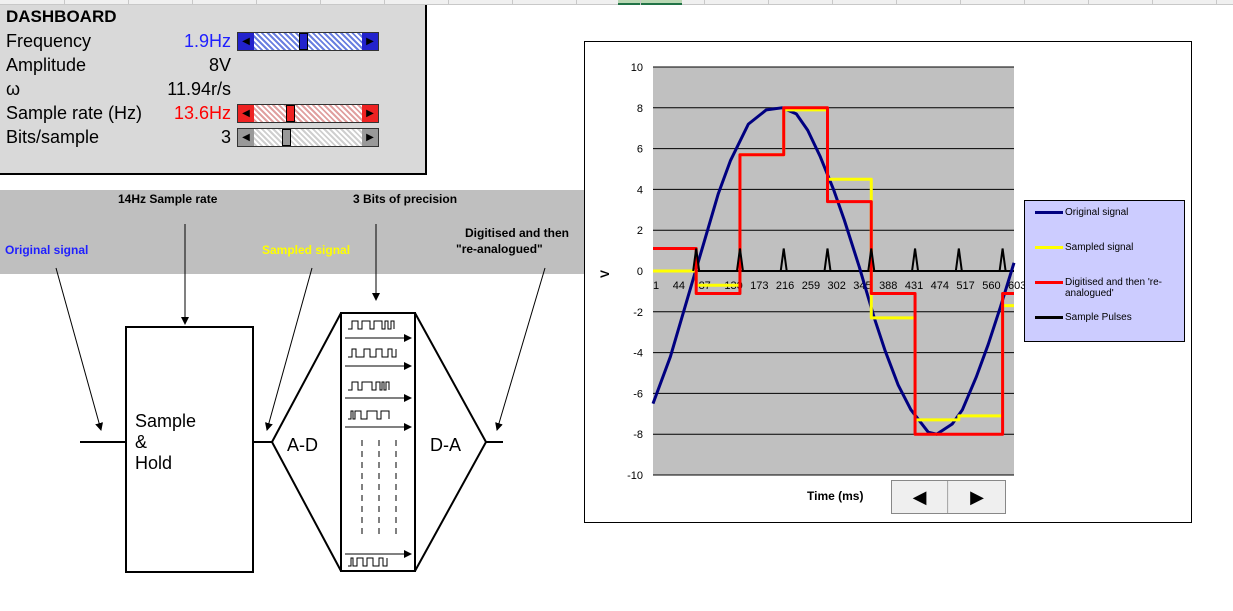  I want to click on x-tick-label: 259, so click(811, 286).